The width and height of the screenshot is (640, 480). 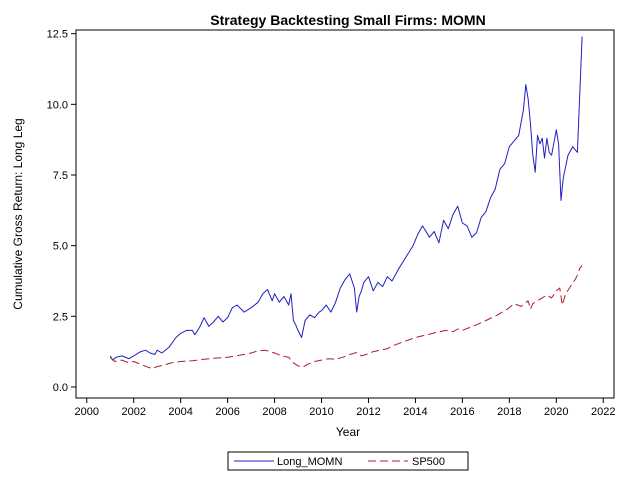 What do you see at coordinates (556, 412) in the screenshot?
I see `x-tick-label: 2020` at bounding box center [556, 412].